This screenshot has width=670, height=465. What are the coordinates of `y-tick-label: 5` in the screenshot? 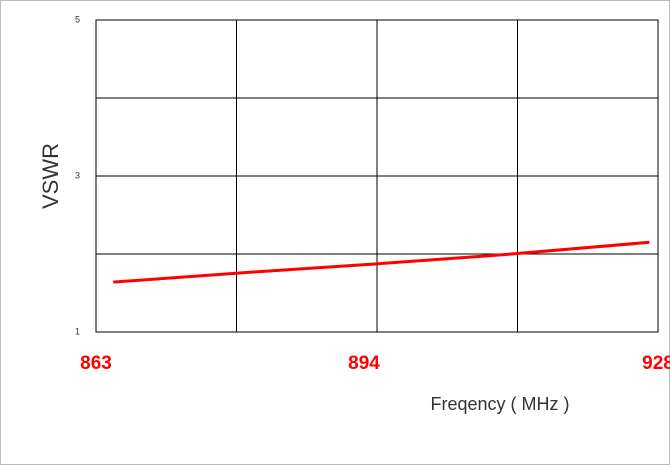 It's located at (77, 19).